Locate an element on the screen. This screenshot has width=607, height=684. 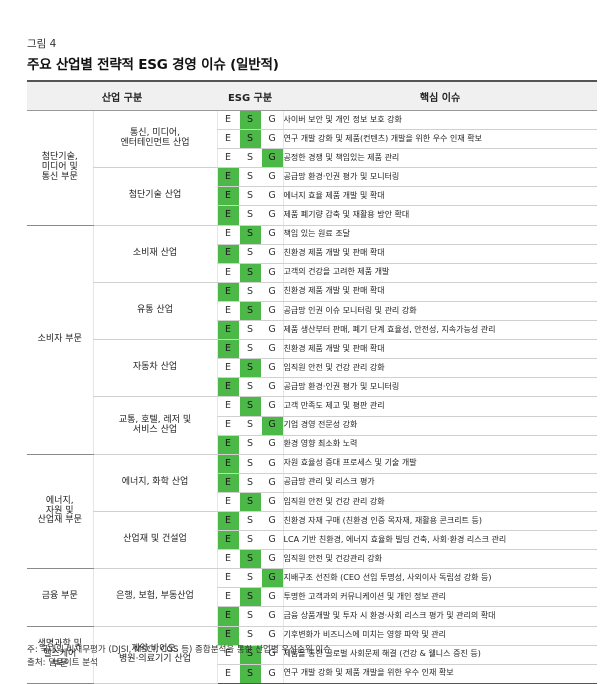
table-row: E S G 고객의 건강을 고려한 제품 개발 is located at coordinates (312, 273).